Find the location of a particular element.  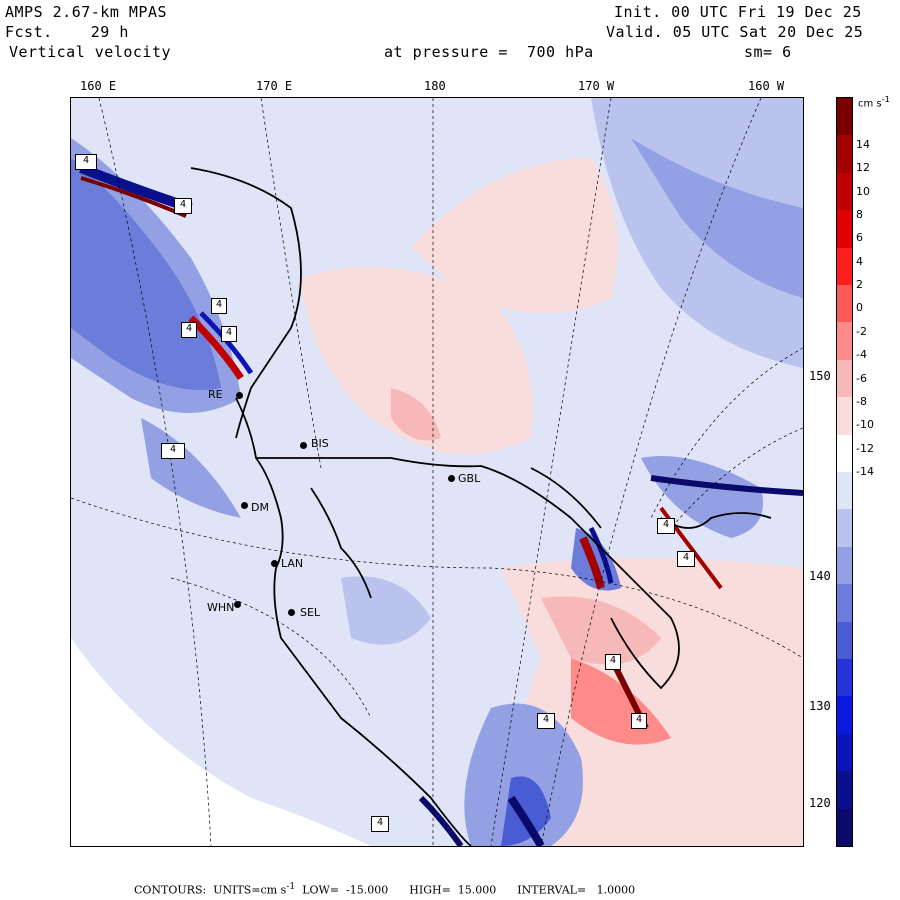

colorbar-level-label: -8 is located at coordinates (861, 401).